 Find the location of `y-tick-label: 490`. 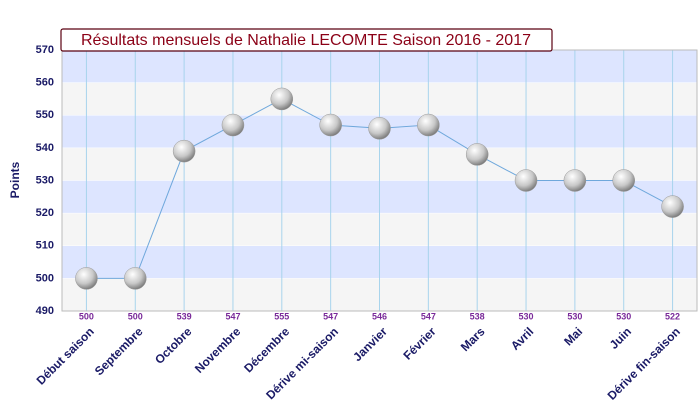

y-tick-label: 490 is located at coordinates (45, 311).